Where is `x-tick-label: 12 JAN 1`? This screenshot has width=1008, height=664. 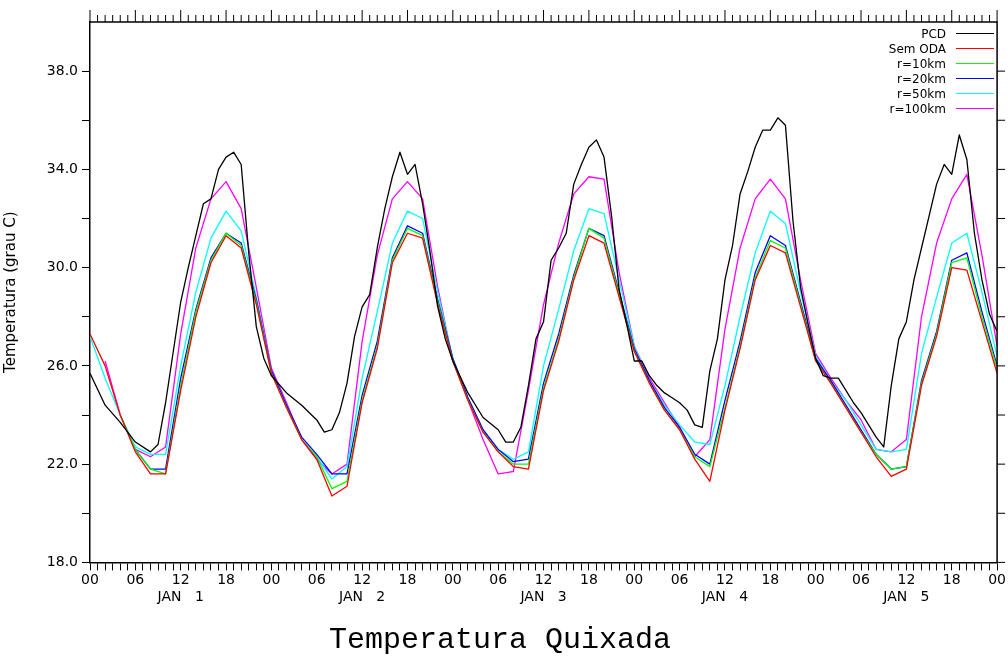 x-tick-label: 12 JAN 1 is located at coordinates (180, 588).